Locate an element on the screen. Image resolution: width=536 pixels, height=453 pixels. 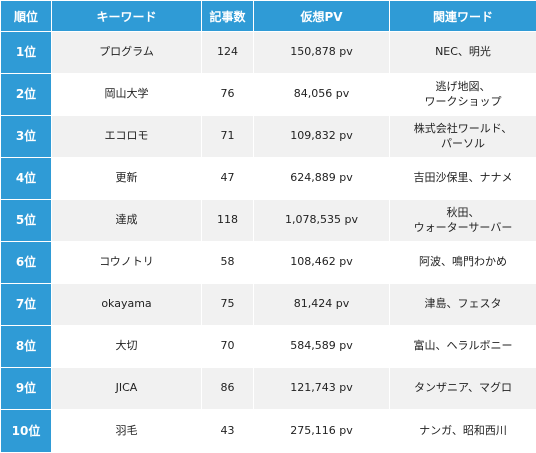
header-related: 関連ワード is located at coordinates (463, 16).